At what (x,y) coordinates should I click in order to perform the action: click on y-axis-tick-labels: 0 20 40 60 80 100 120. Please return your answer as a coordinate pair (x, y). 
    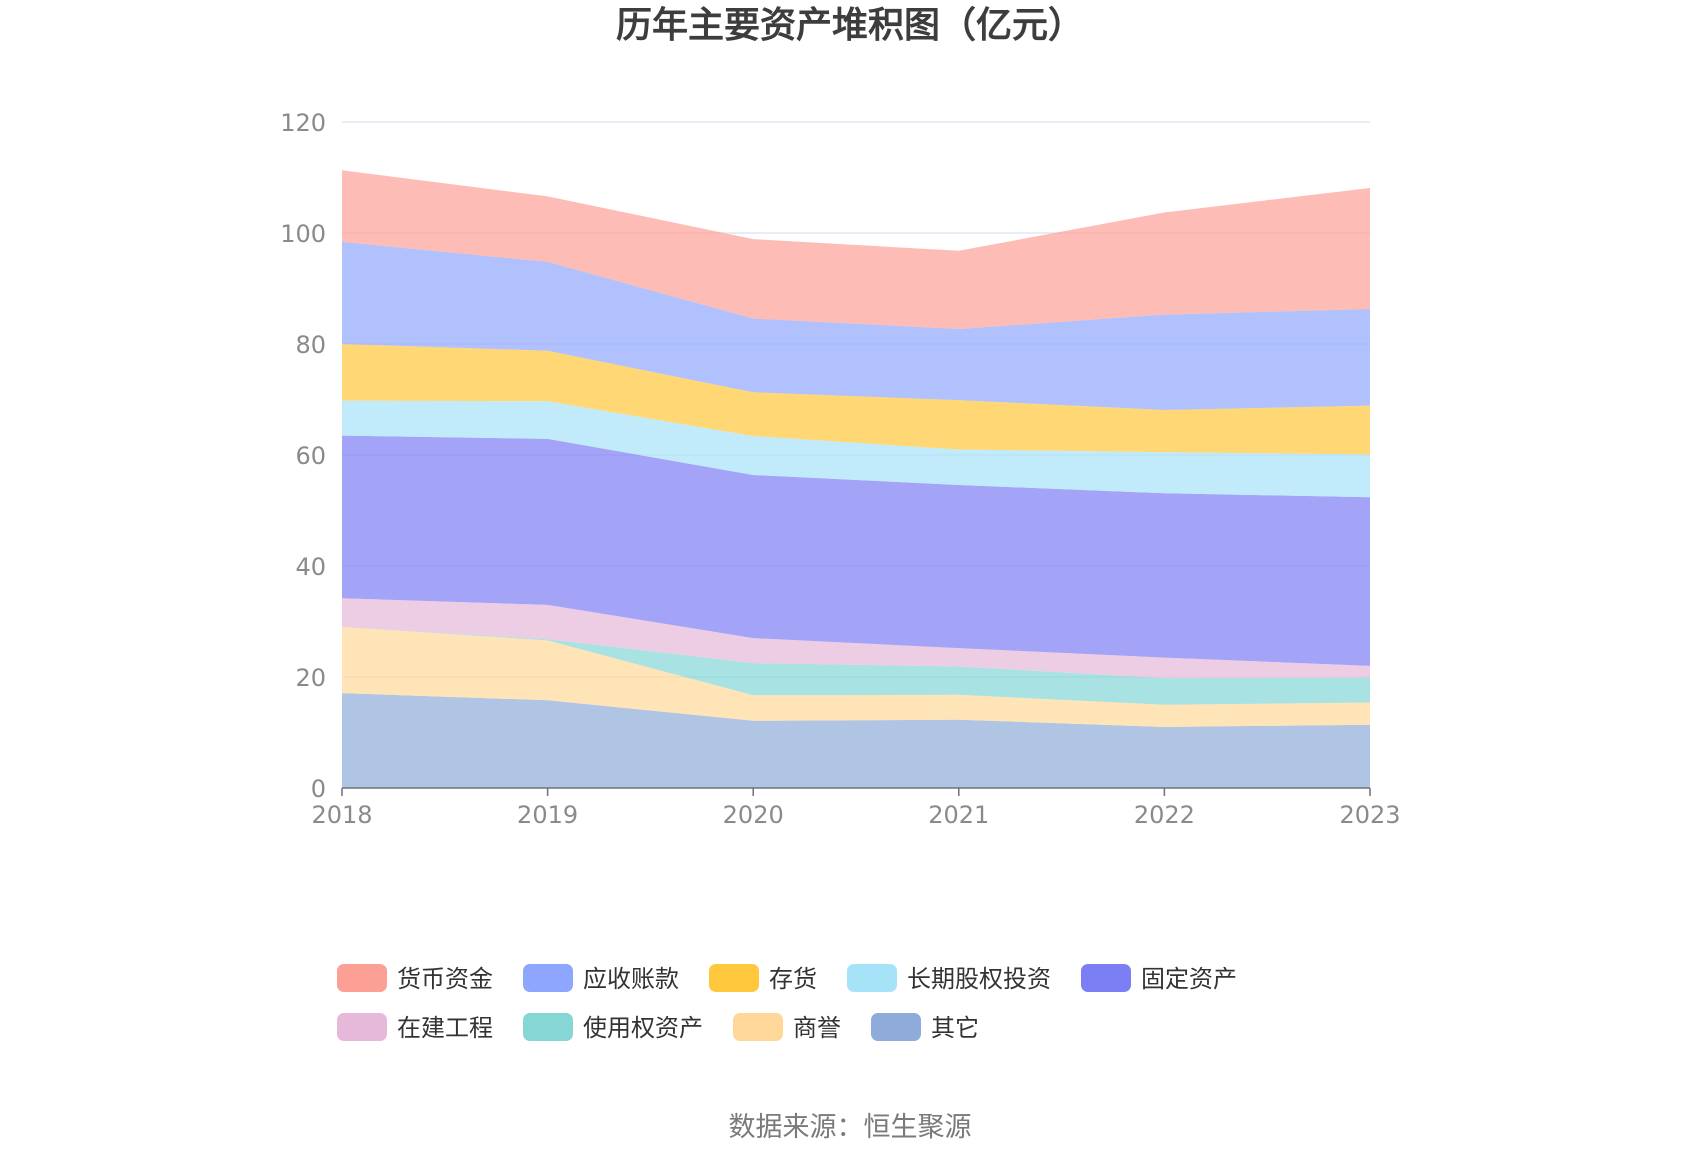
    Looking at the image, I should click on (303, 456).